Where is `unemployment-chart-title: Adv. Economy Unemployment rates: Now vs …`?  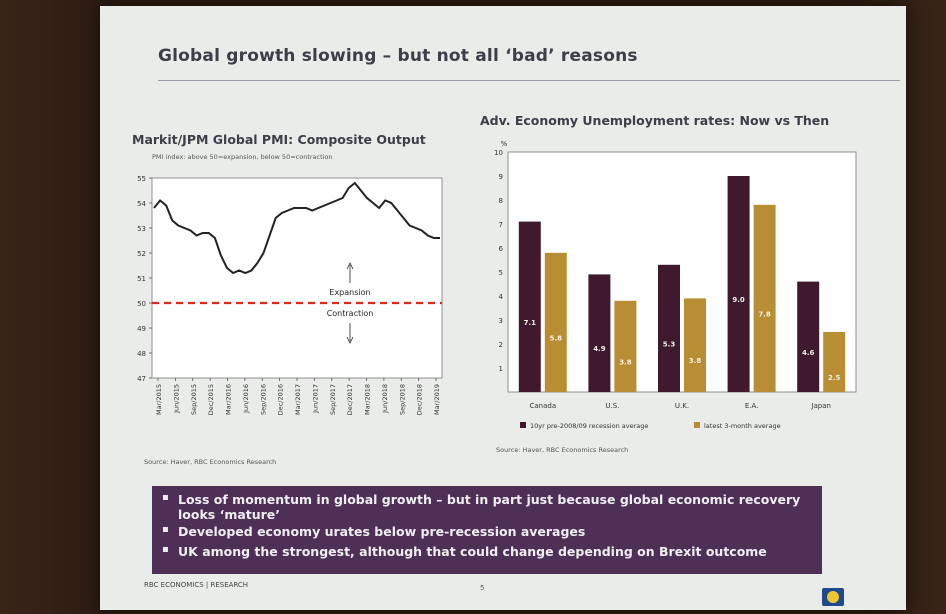
unemployment-chart-title: Adv. Economy Unemployment rates: Now vs … is located at coordinates (655, 120).